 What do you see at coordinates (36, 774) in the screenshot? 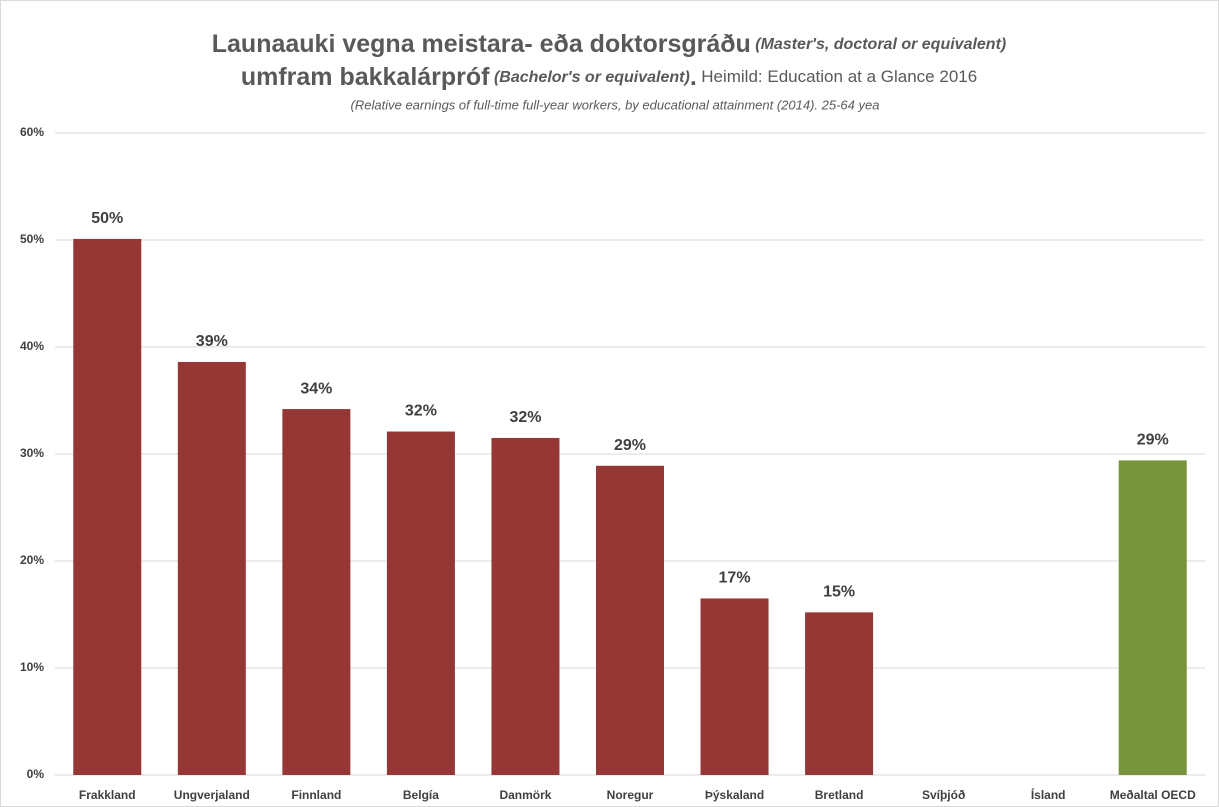
I see `y-tick-label: 0%` at bounding box center [36, 774].